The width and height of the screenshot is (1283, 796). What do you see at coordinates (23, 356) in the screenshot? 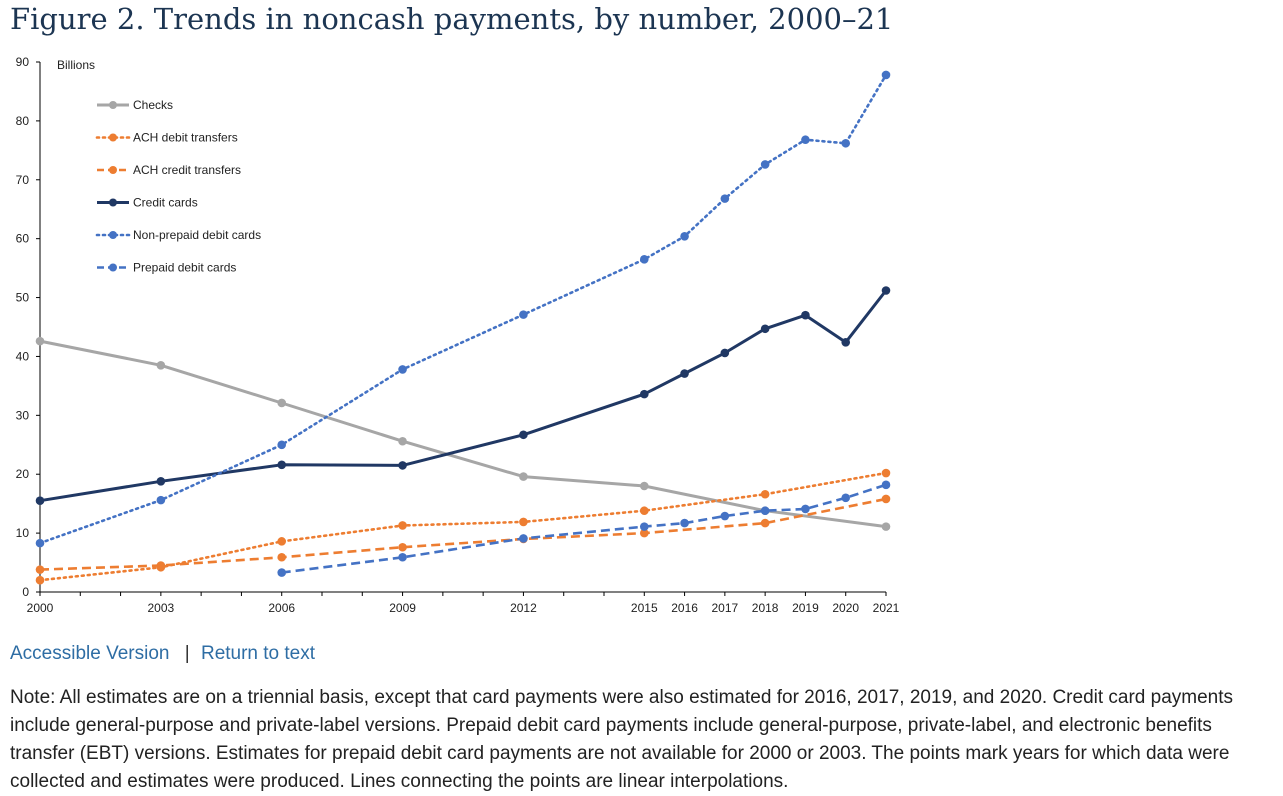
I see `y-tick-label: 40` at bounding box center [23, 356].